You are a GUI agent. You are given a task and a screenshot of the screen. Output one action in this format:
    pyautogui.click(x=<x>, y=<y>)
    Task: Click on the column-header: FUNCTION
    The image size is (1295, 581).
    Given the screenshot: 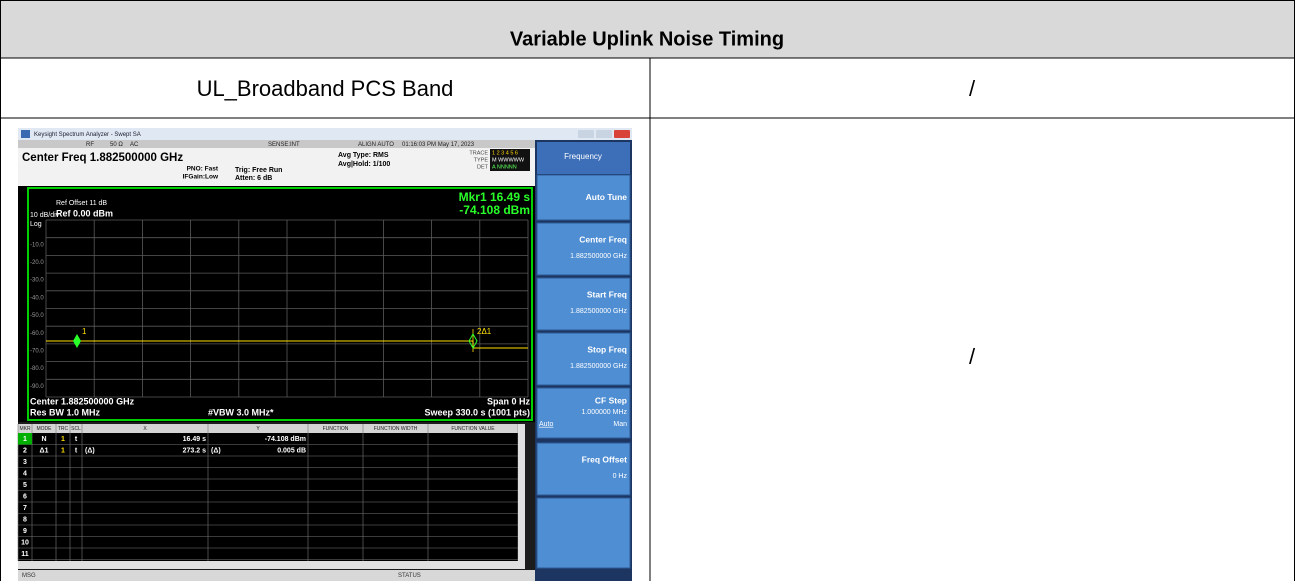 What is the action you would take?
    pyautogui.click(x=336, y=429)
    